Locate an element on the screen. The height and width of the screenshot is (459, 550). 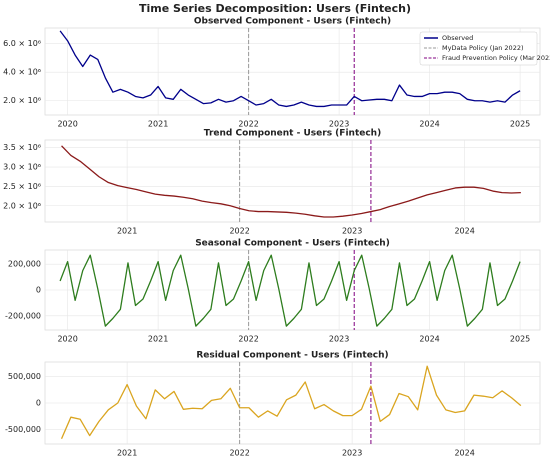
panel-title: Seasonal Component - Users (Fintech) is located at coordinates (292, 244).